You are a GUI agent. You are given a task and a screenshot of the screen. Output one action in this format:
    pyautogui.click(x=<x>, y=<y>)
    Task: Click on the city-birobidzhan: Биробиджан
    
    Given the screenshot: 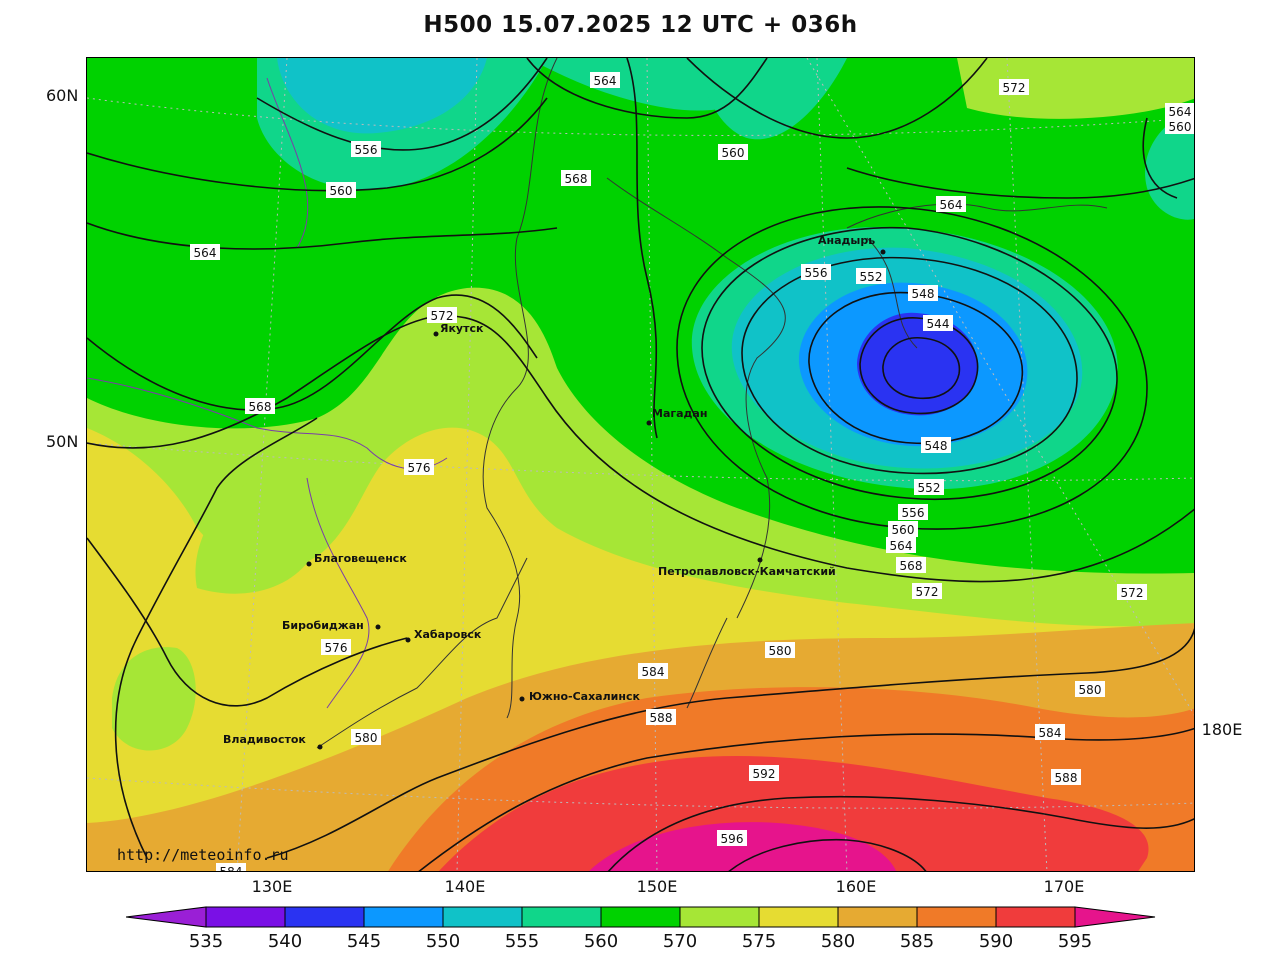 What is the action you would take?
    pyautogui.click(x=323, y=625)
    